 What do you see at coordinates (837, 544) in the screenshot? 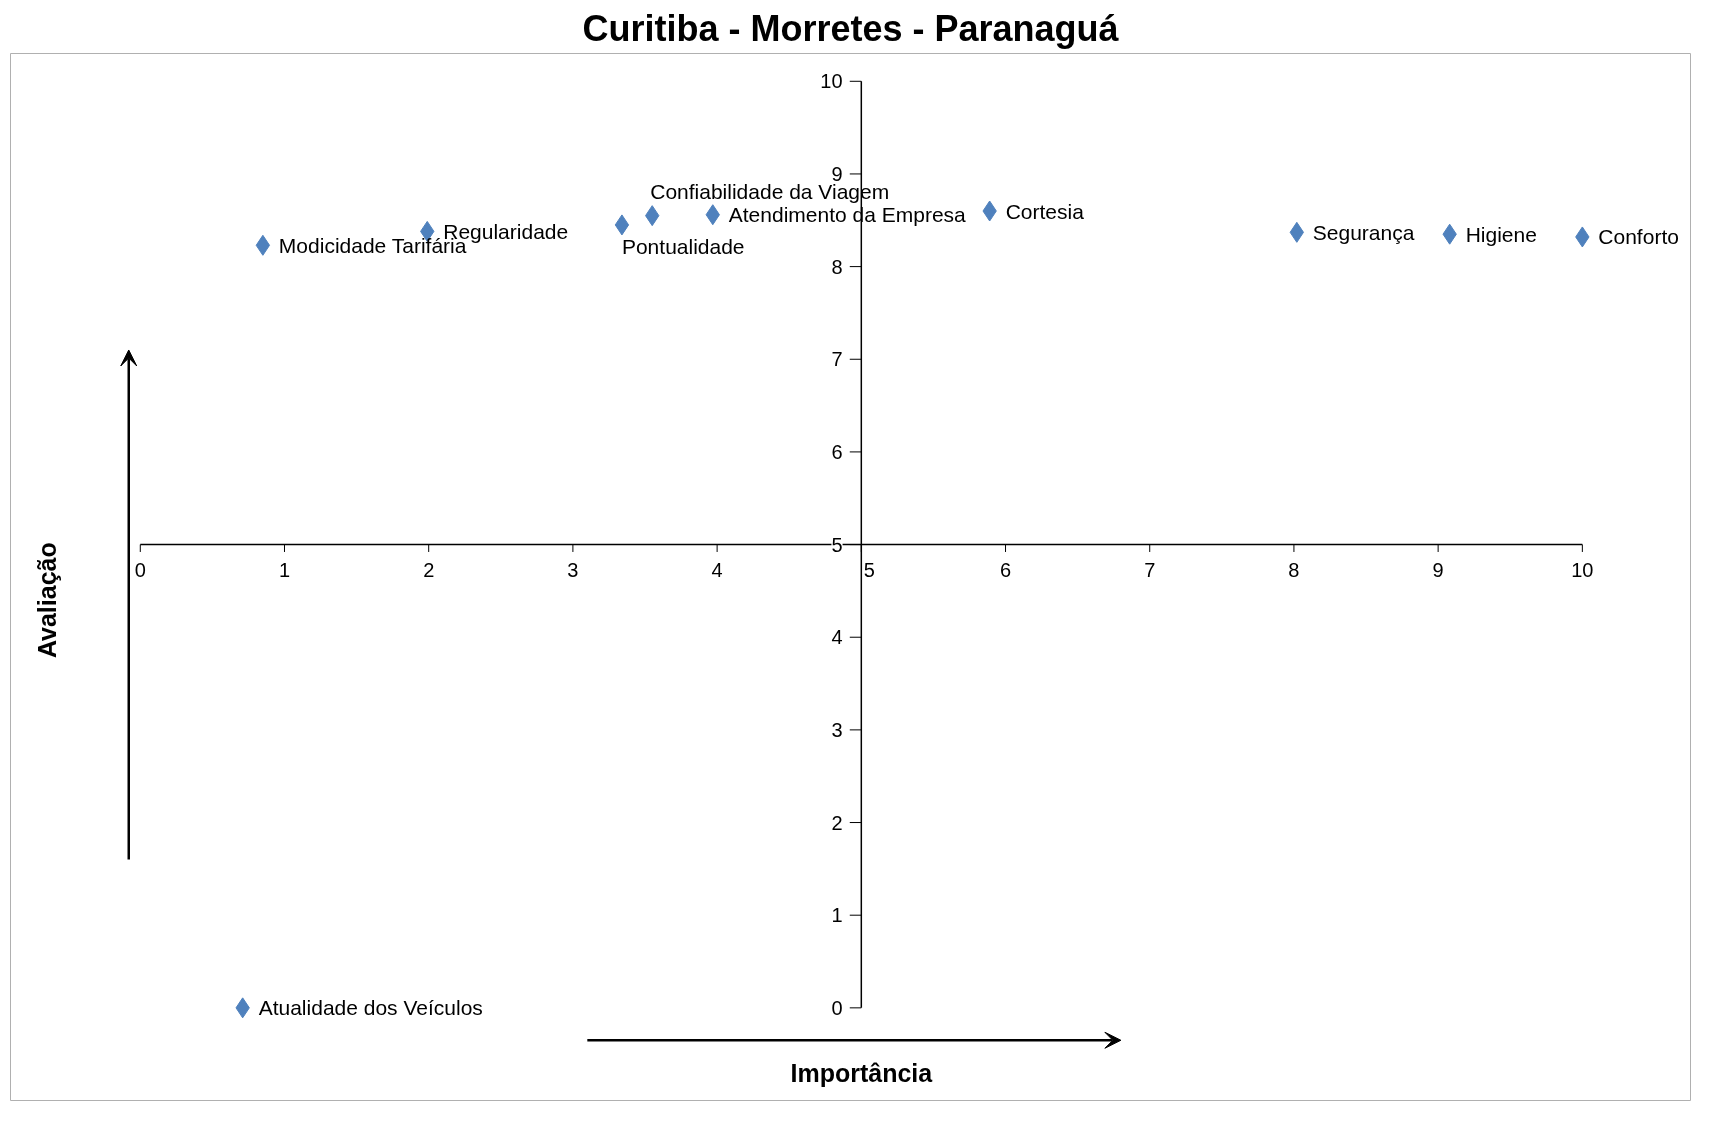
I see `y-tick-label: 5` at bounding box center [837, 544].